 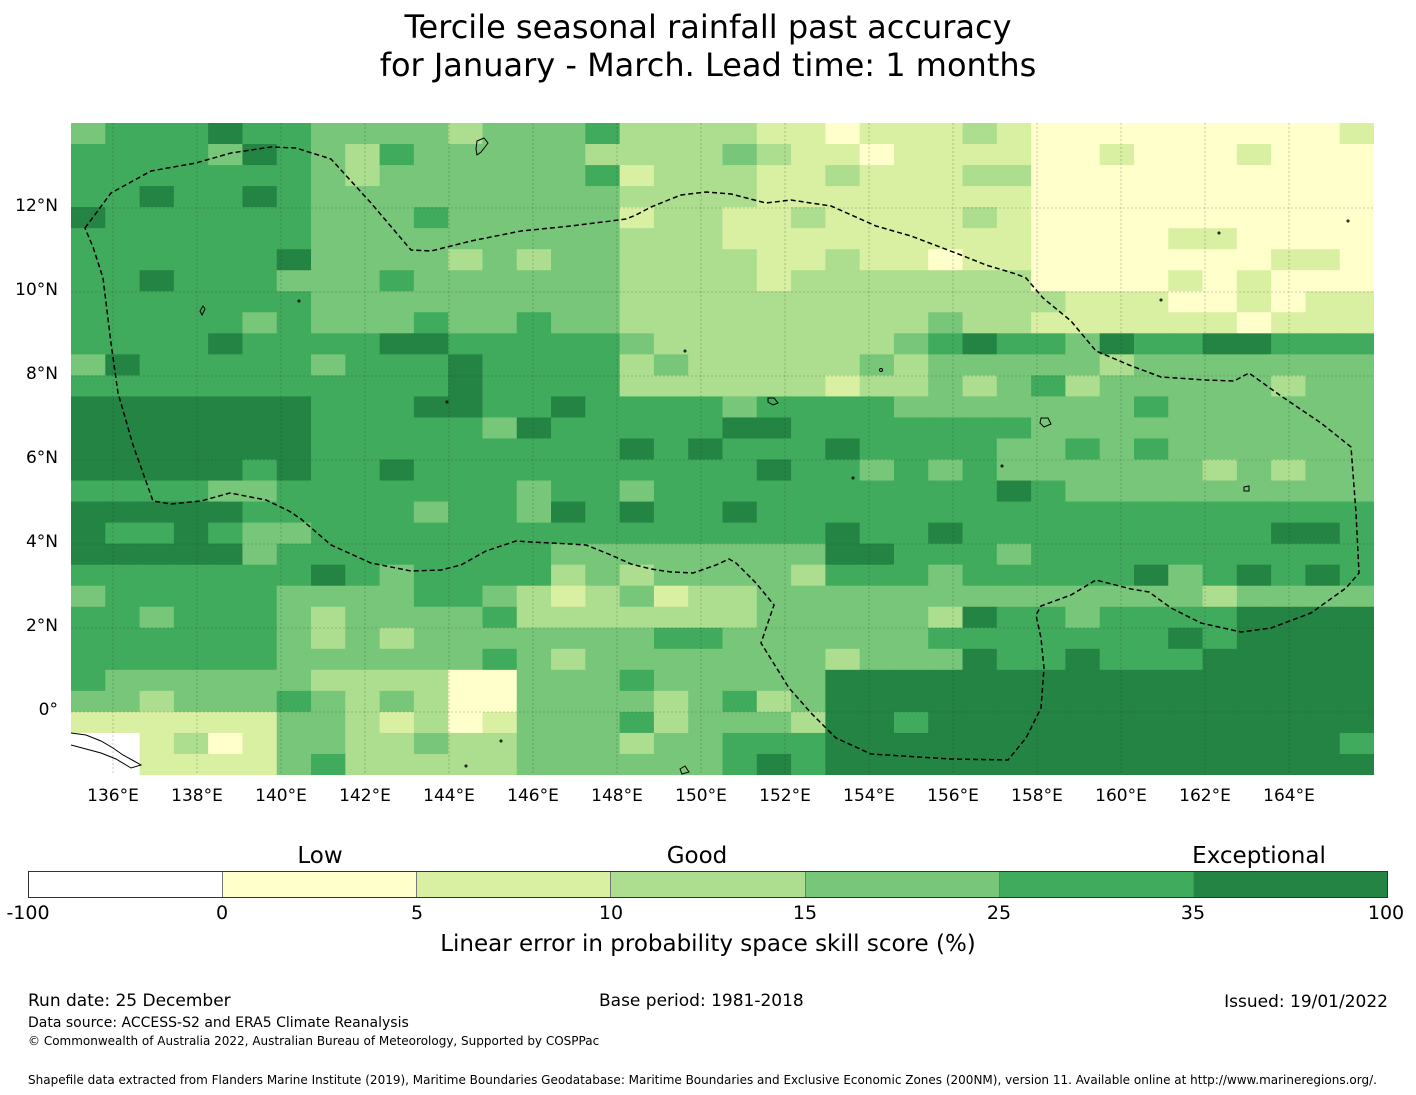 What do you see at coordinates (48, 710) in the screenshot?
I see `lat-label-0: 0°` at bounding box center [48, 710].